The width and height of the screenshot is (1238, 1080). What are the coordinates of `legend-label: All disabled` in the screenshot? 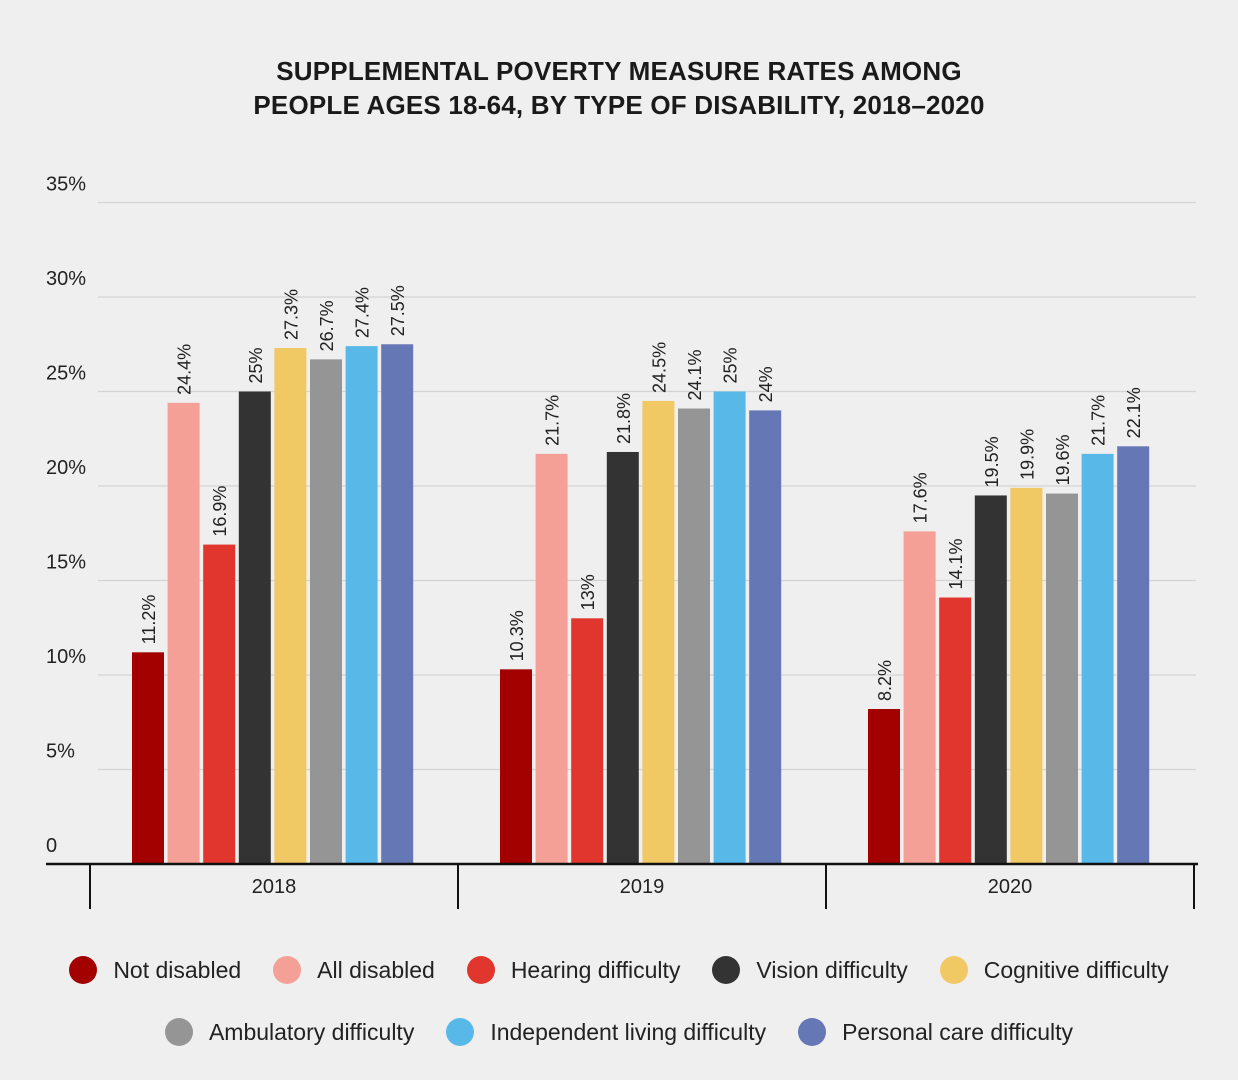 It's located at (376, 969).